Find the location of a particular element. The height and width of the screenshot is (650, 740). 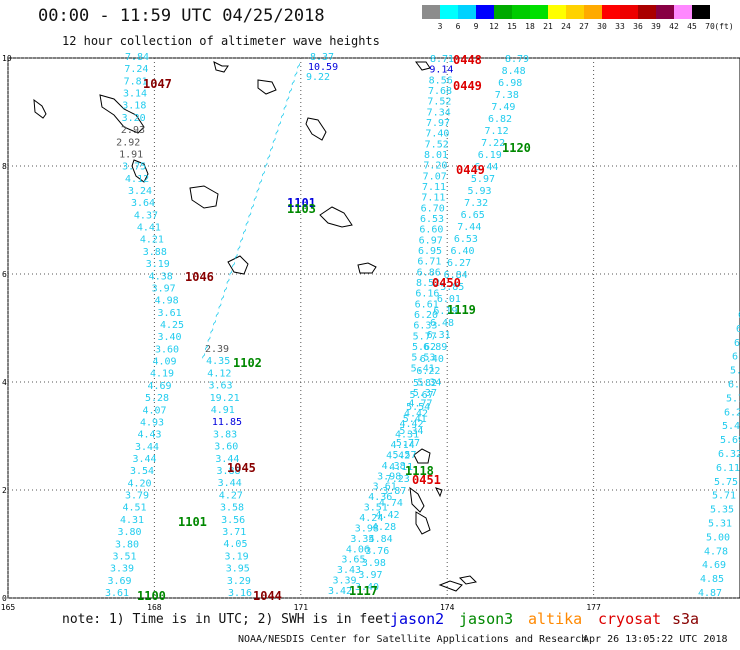

wave-height-value: 4.87 is located at coordinates (710, 593).